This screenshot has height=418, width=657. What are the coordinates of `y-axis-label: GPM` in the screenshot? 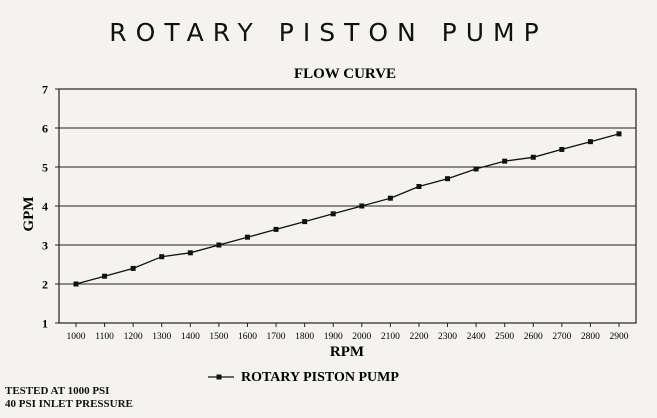 It's located at (29, 214).